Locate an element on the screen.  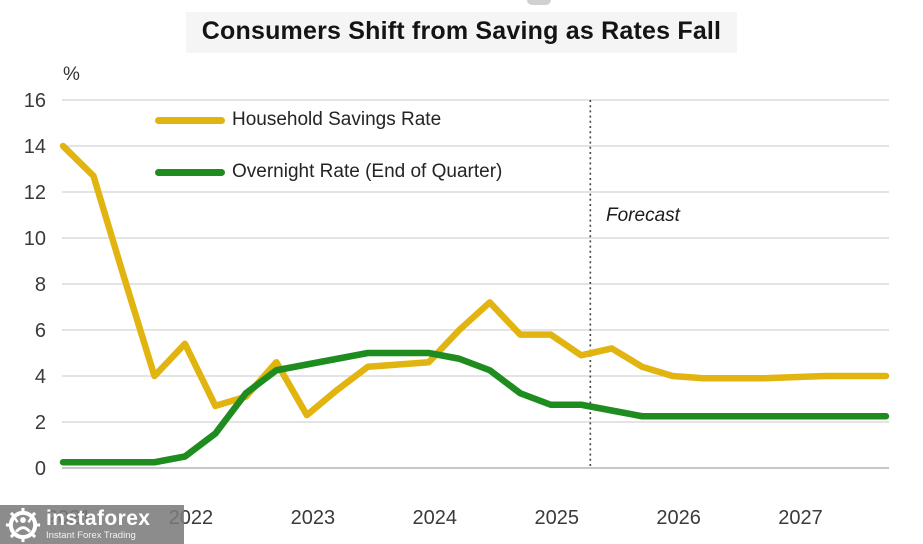
cropped-text-fragment is located at coordinates (539, 2).